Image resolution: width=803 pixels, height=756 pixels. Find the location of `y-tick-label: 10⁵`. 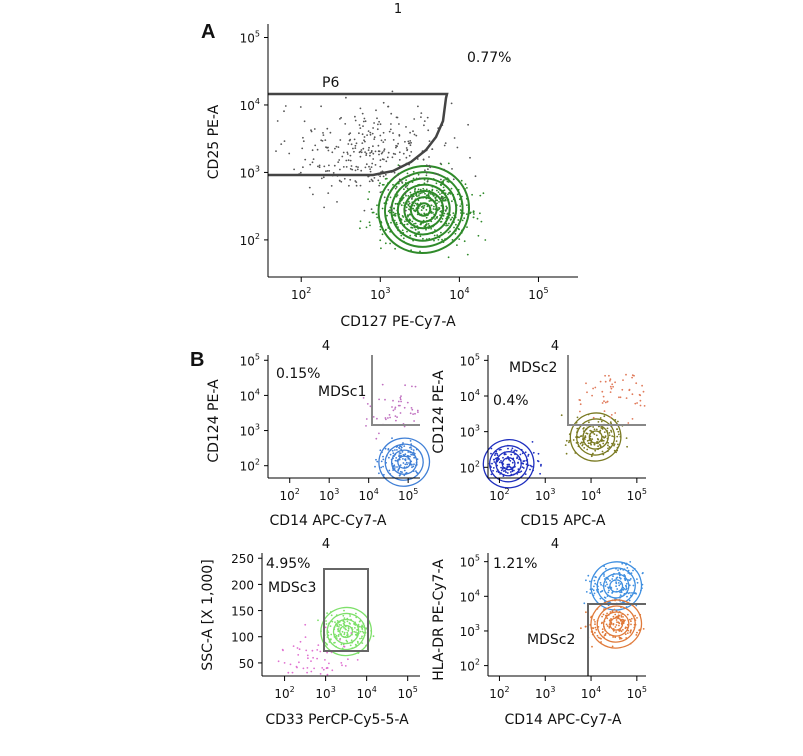

y-tick-label: 10⁵ is located at coordinates (250, 37).